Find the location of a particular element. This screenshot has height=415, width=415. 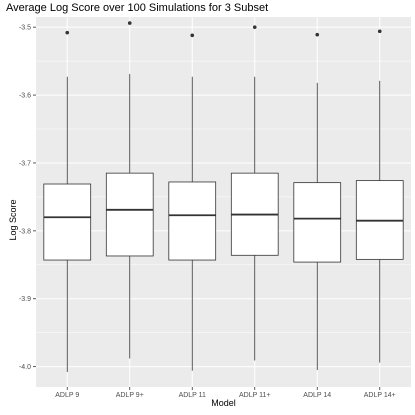

x-tick-label: ADLP 14 is located at coordinates (317, 395).